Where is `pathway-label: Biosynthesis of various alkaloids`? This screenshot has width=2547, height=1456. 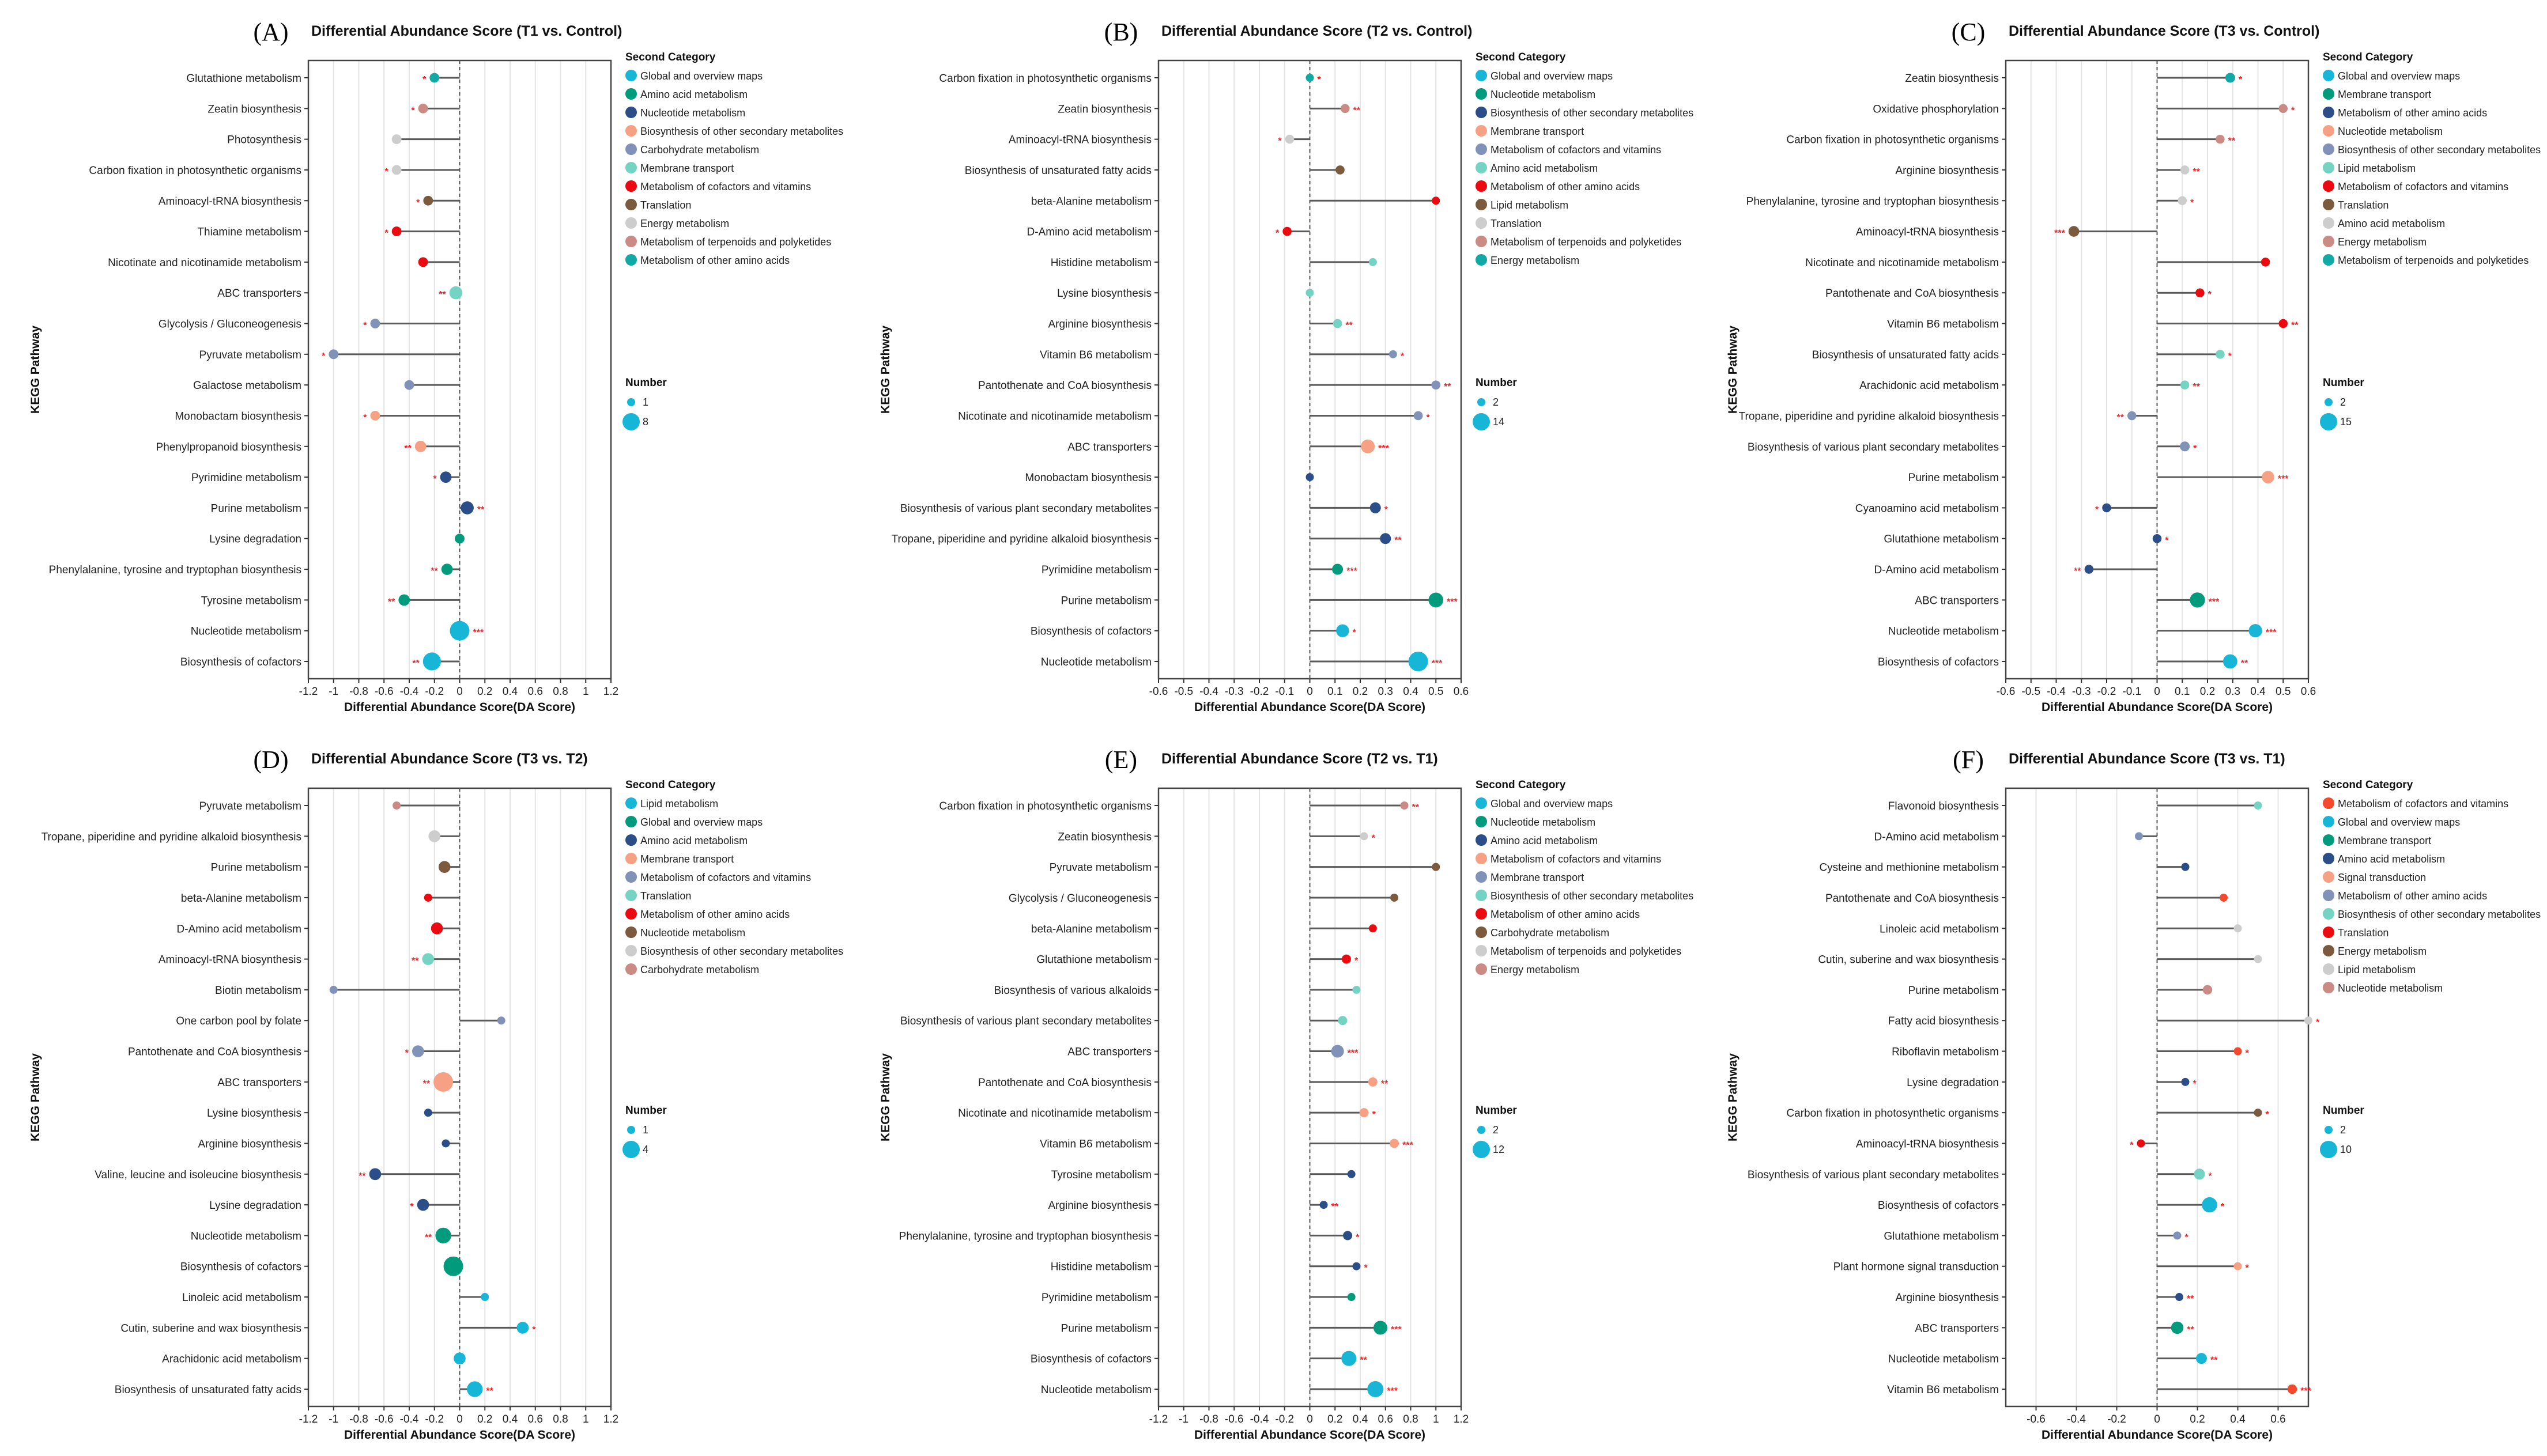
pathway-label: Biosynthesis of various alkaloids is located at coordinates (1073, 991).